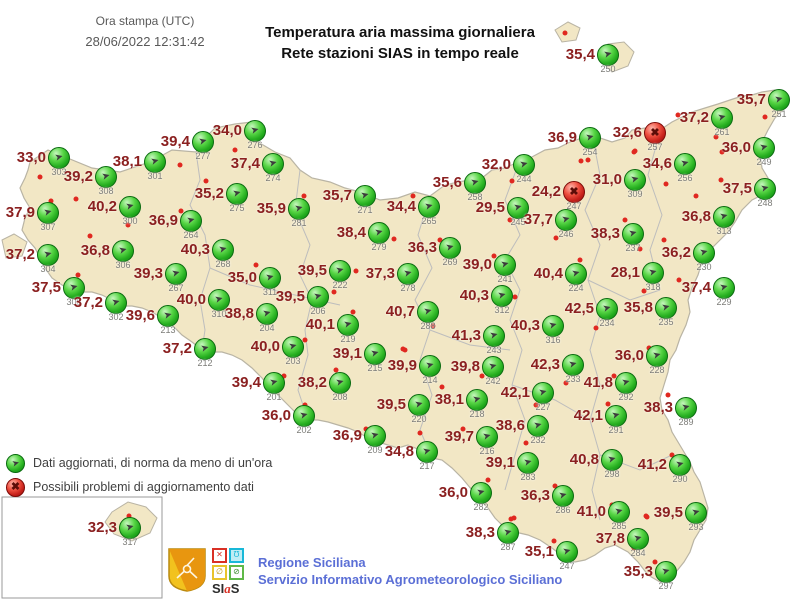  Describe the element at coordinates (255, 145) in the screenshot. I see `station-id-label: 276` at that location.